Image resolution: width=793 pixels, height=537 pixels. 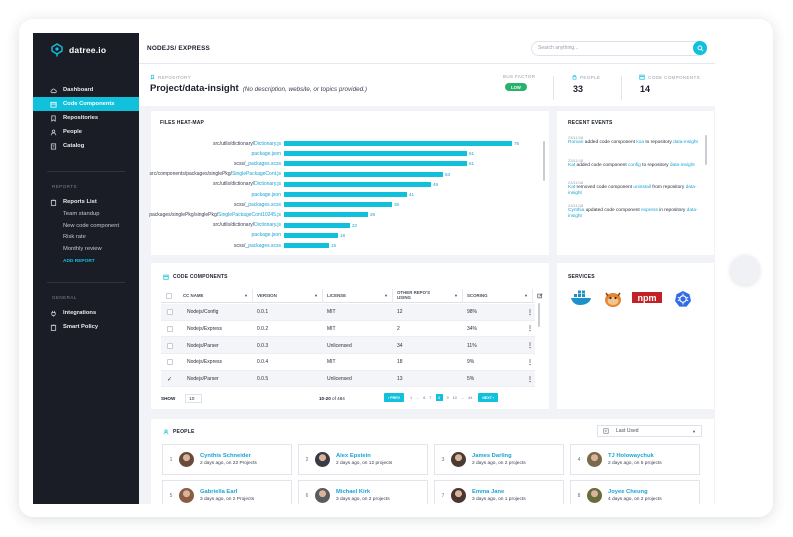 I want to click on sidebar-item-catalog: Catalog, so click(x=86, y=146).